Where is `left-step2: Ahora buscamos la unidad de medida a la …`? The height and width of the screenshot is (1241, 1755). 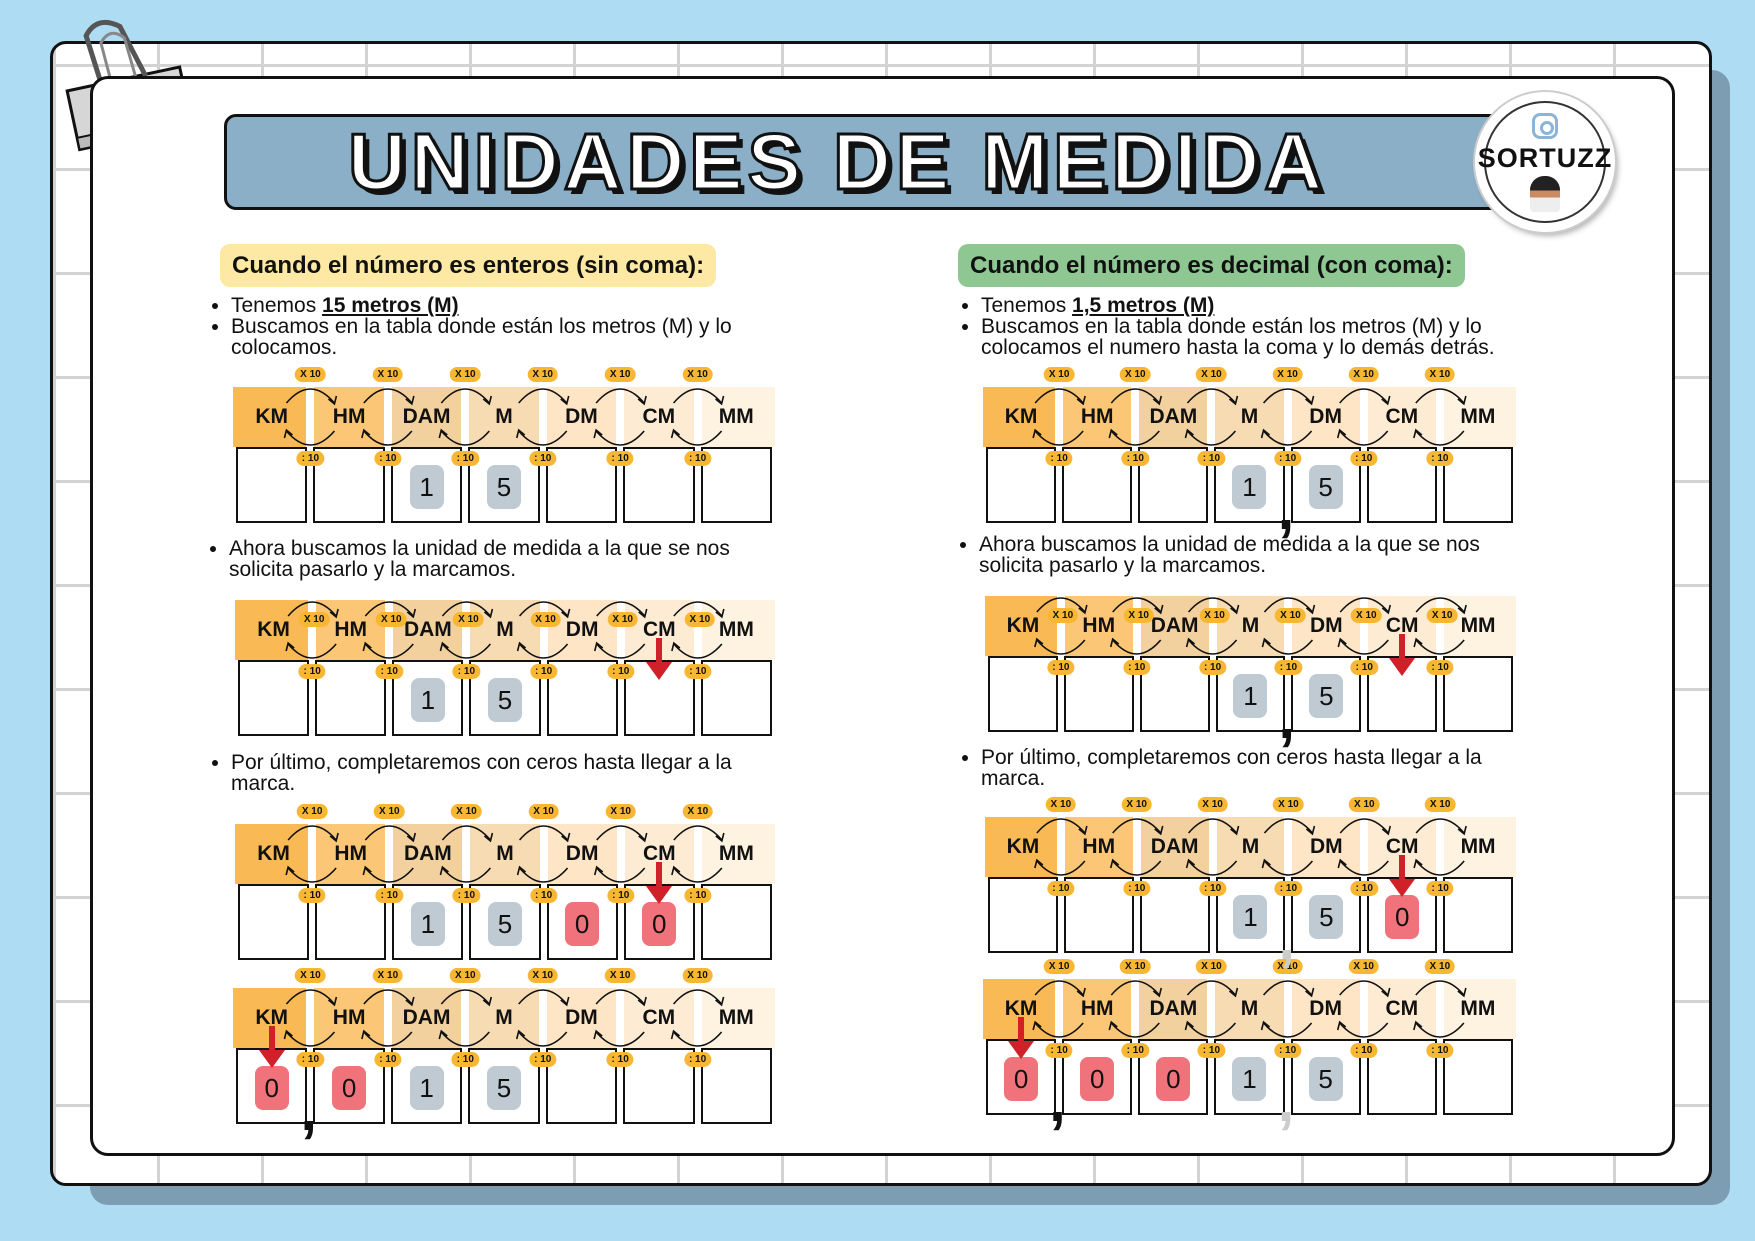
left-step2: Ahora buscamos la unidad de medida a la … is located at coordinates (483, 559).